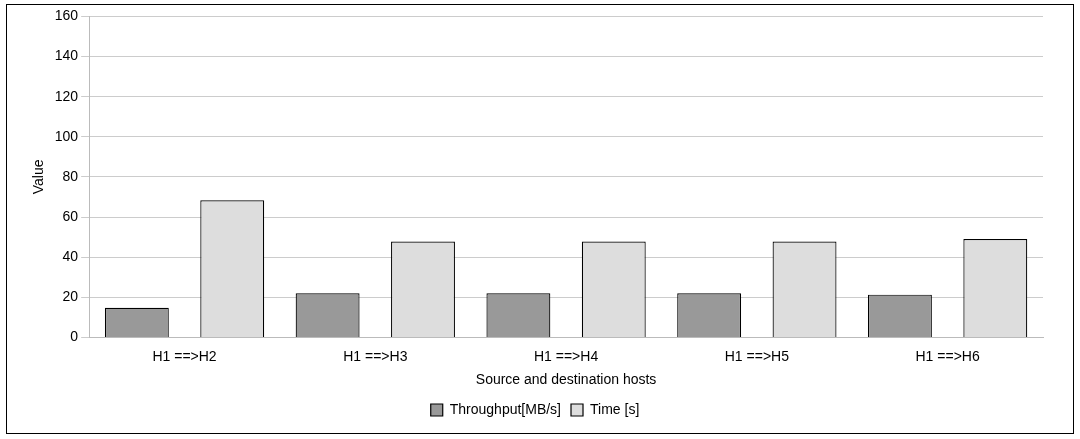  I want to click on y-axis-title: Value, so click(38, 177).